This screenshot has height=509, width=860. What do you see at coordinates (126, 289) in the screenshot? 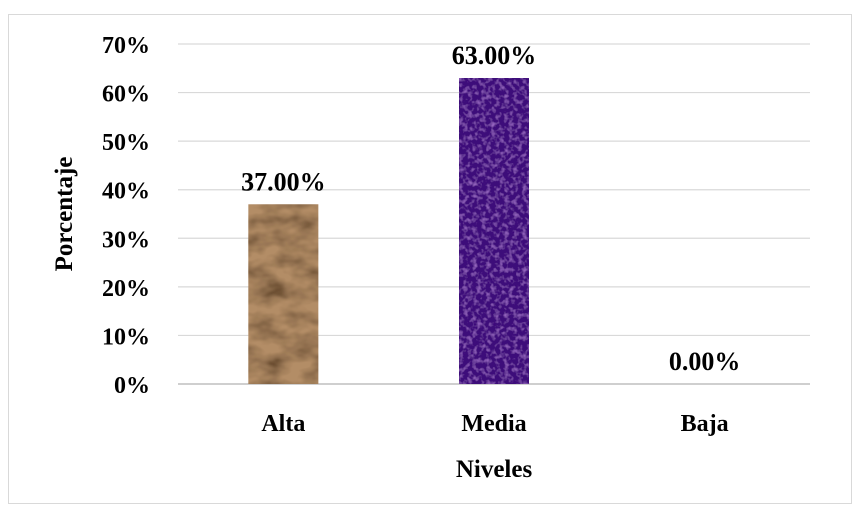
I see `y-tick-label: 20%` at bounding box center [126, 289].